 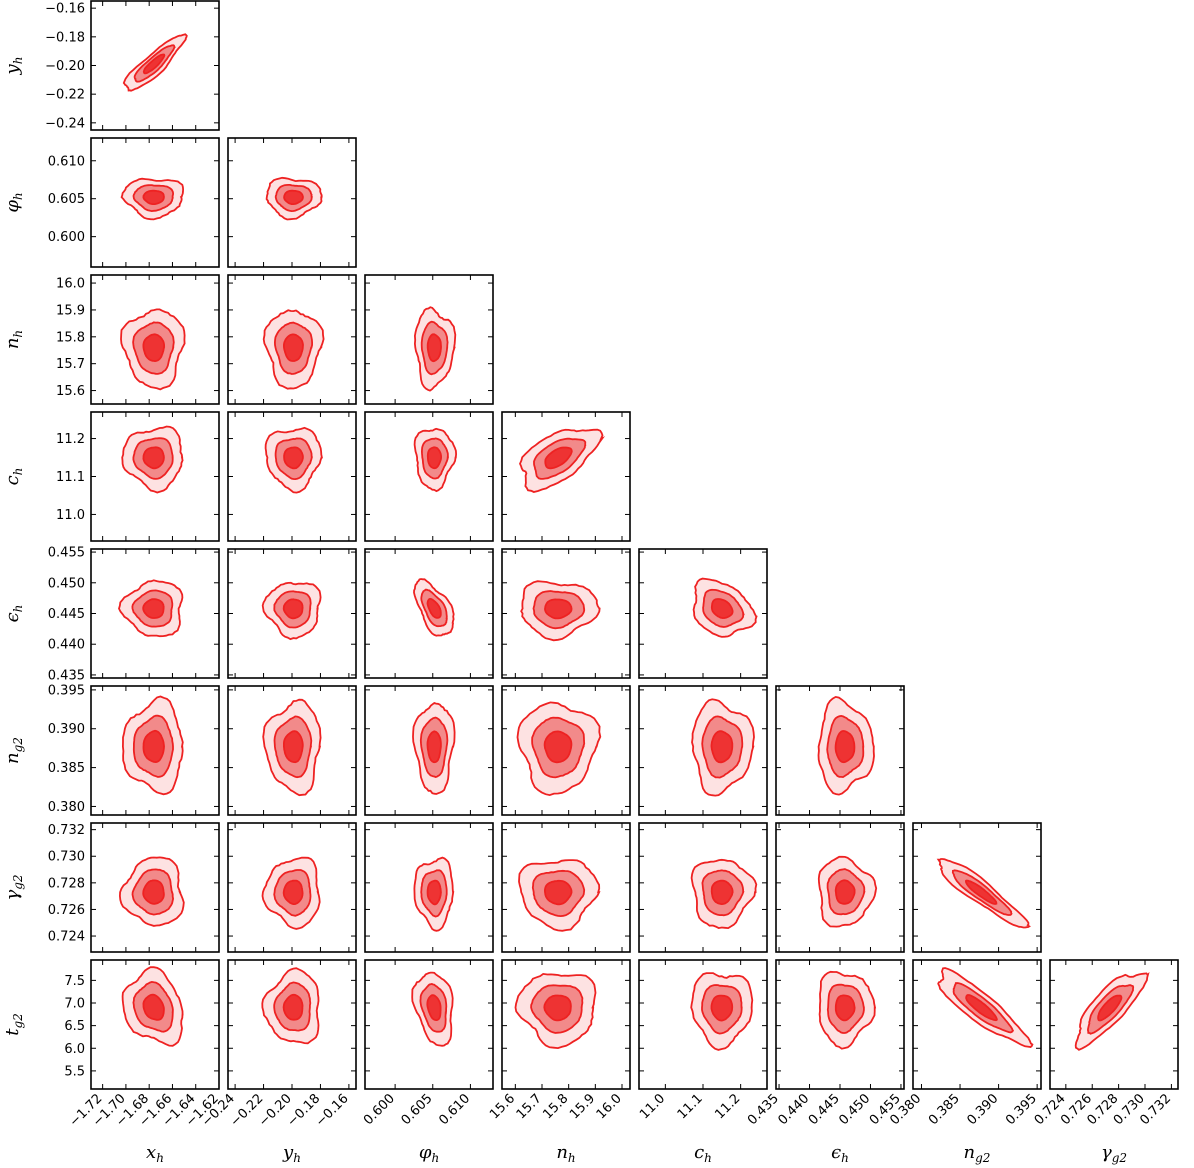 I want to click on panel-ch-tg2: 11.0 11.1 11.2ch, so click(x=702, y=1062).